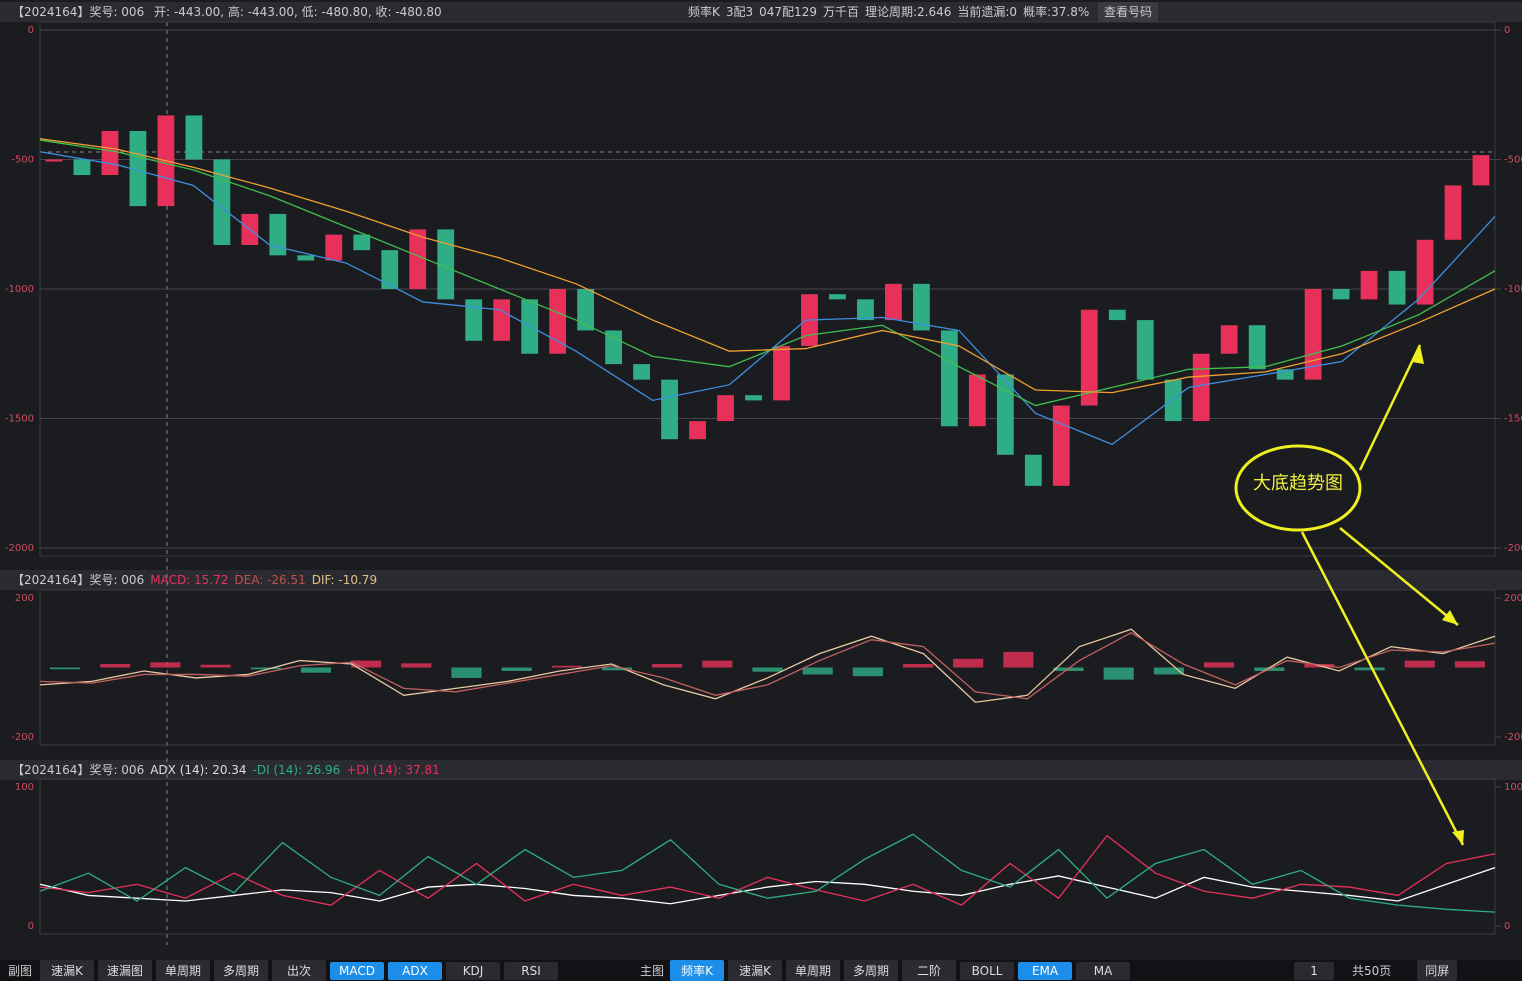 Image resolution: width=1522 pixels, height=981 pixels. What do you see at coordinates (19, 419) in the screenshot?
I see `y-tick-label: -1500` at bounding box center [19, 419].